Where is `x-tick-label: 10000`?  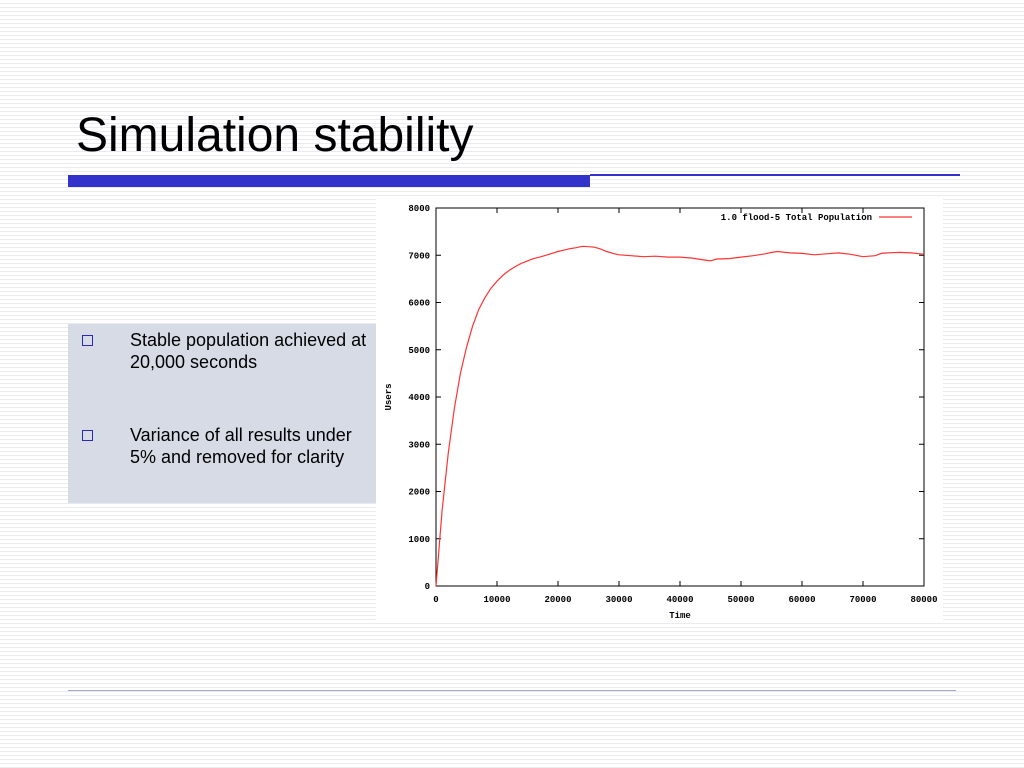 x-tick-label: 10000 is located at coordinates (496, 600).